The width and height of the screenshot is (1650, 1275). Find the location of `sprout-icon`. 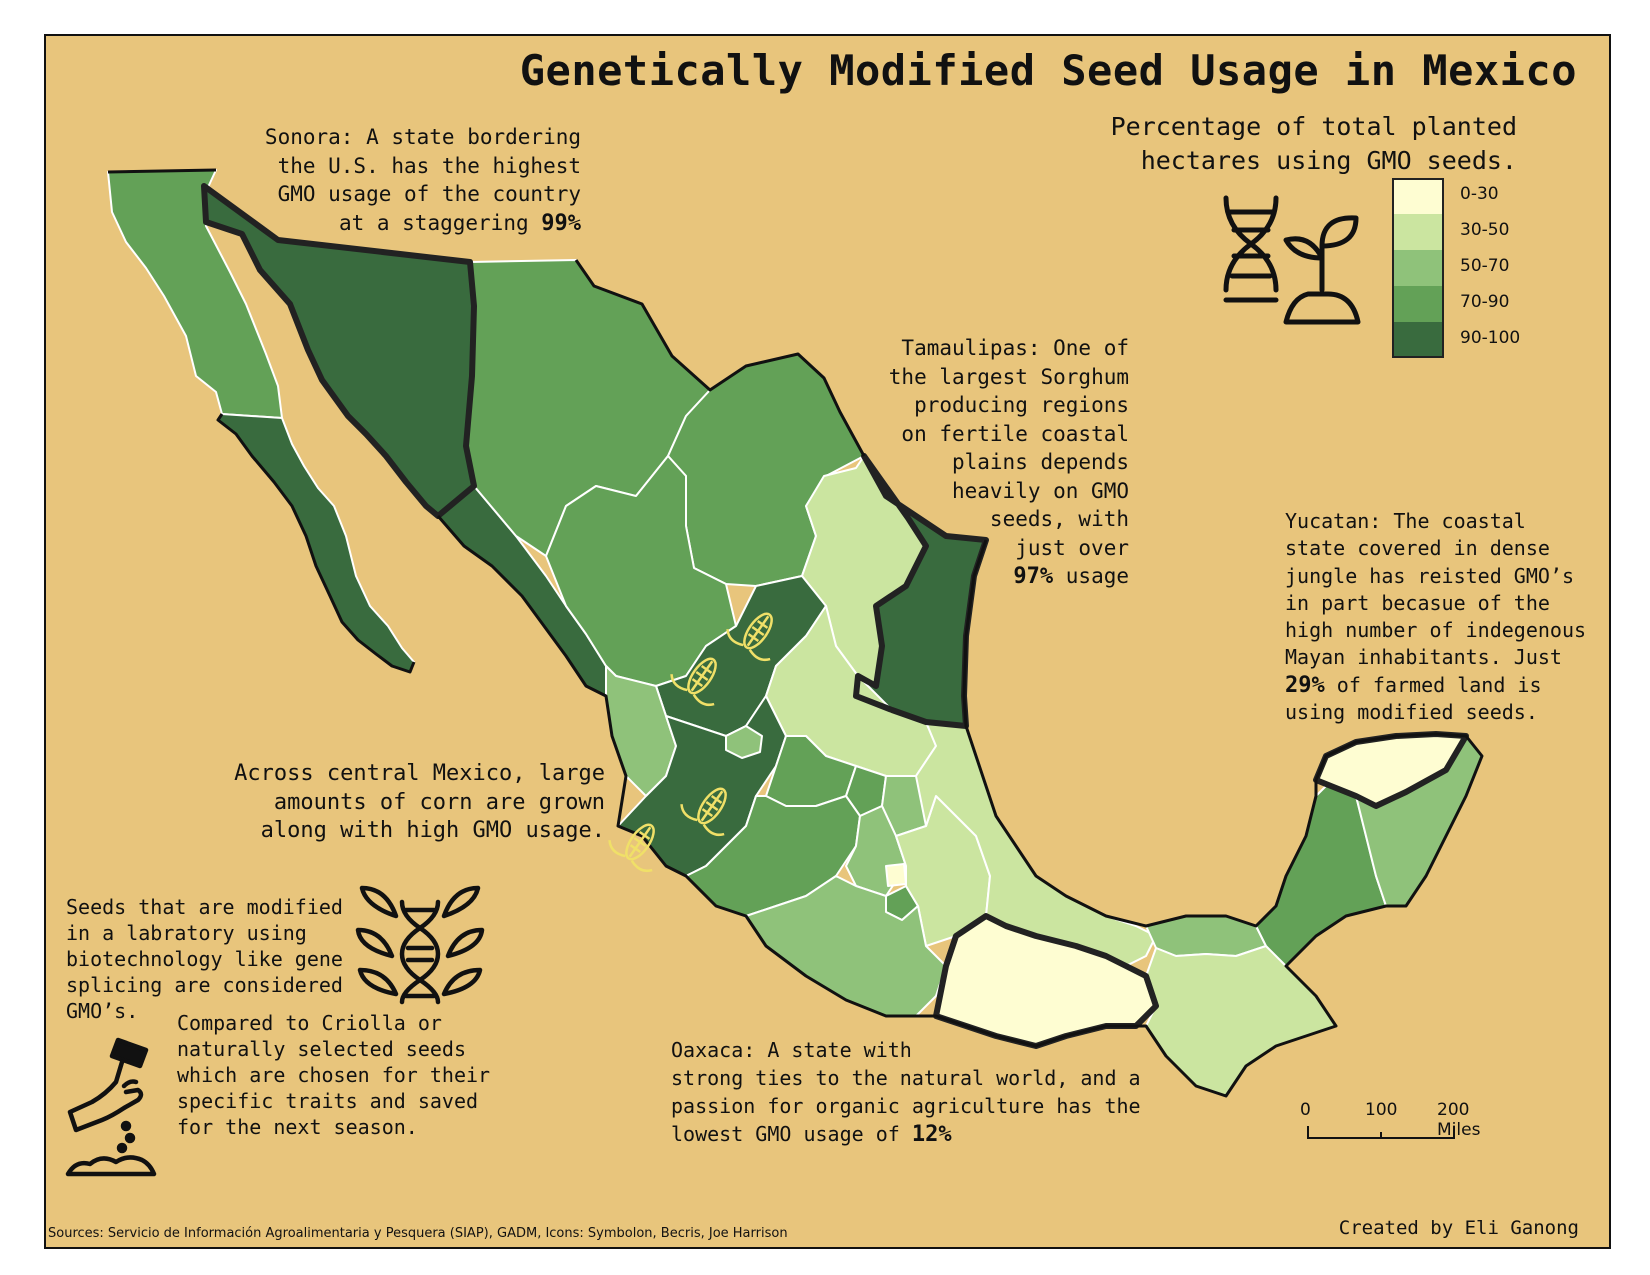

sprout-icon is located at coordinates (1322, 270).